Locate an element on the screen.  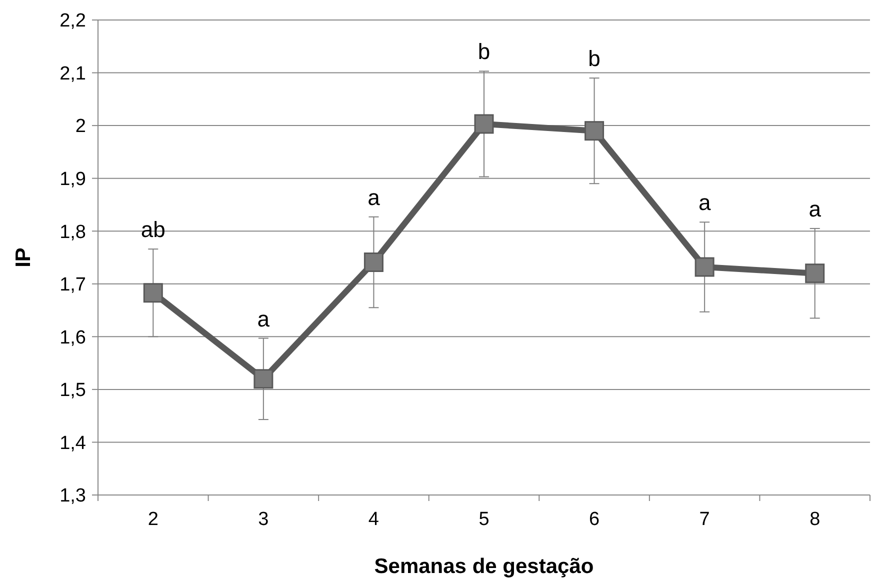
x-axis-title: Semanas de gestação is located at coordinates (484, 566).